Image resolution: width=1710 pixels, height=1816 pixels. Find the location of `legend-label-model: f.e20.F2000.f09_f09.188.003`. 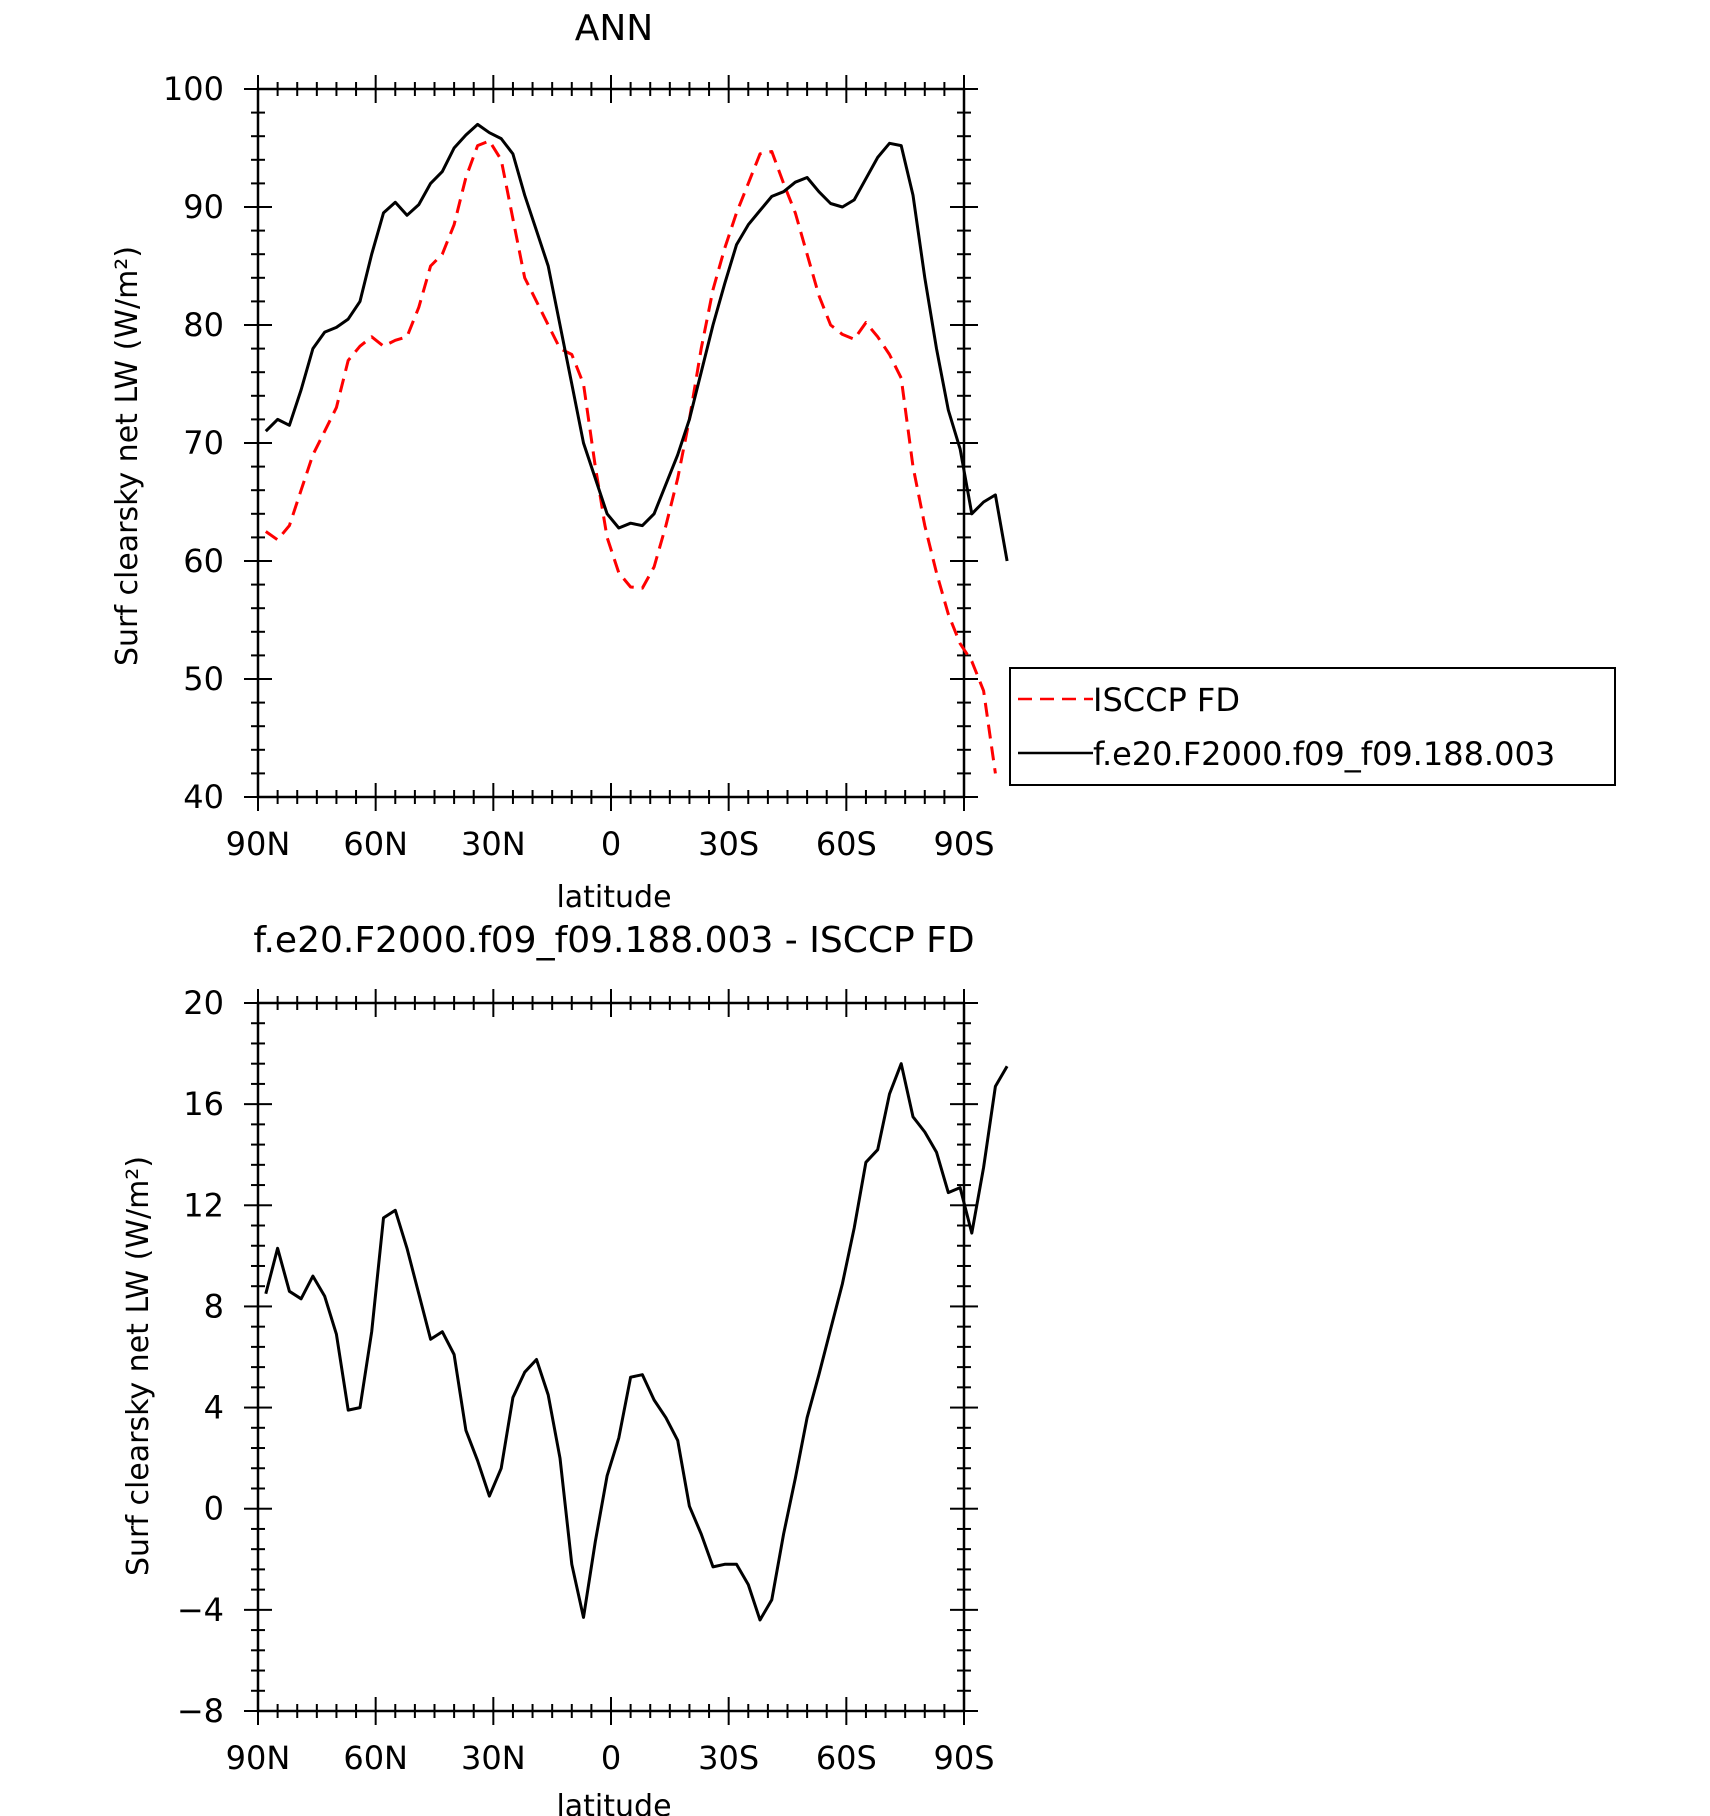

legend-label-model: f.e20.F2000.f09_f09.188.003 is located at coordinates (1324, 754).